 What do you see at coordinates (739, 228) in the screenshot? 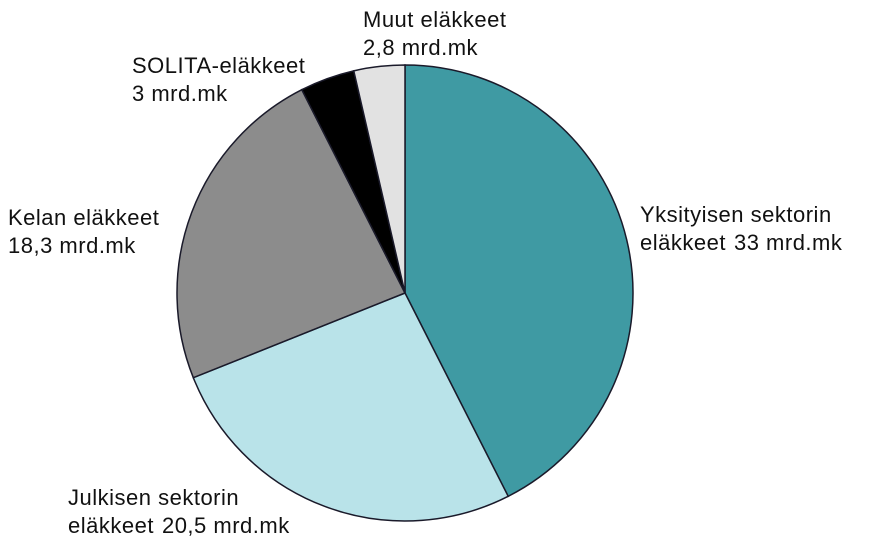
I see `slice-label: Yksityisen sektorin eläkkeet` at bounding box center [739, 228].